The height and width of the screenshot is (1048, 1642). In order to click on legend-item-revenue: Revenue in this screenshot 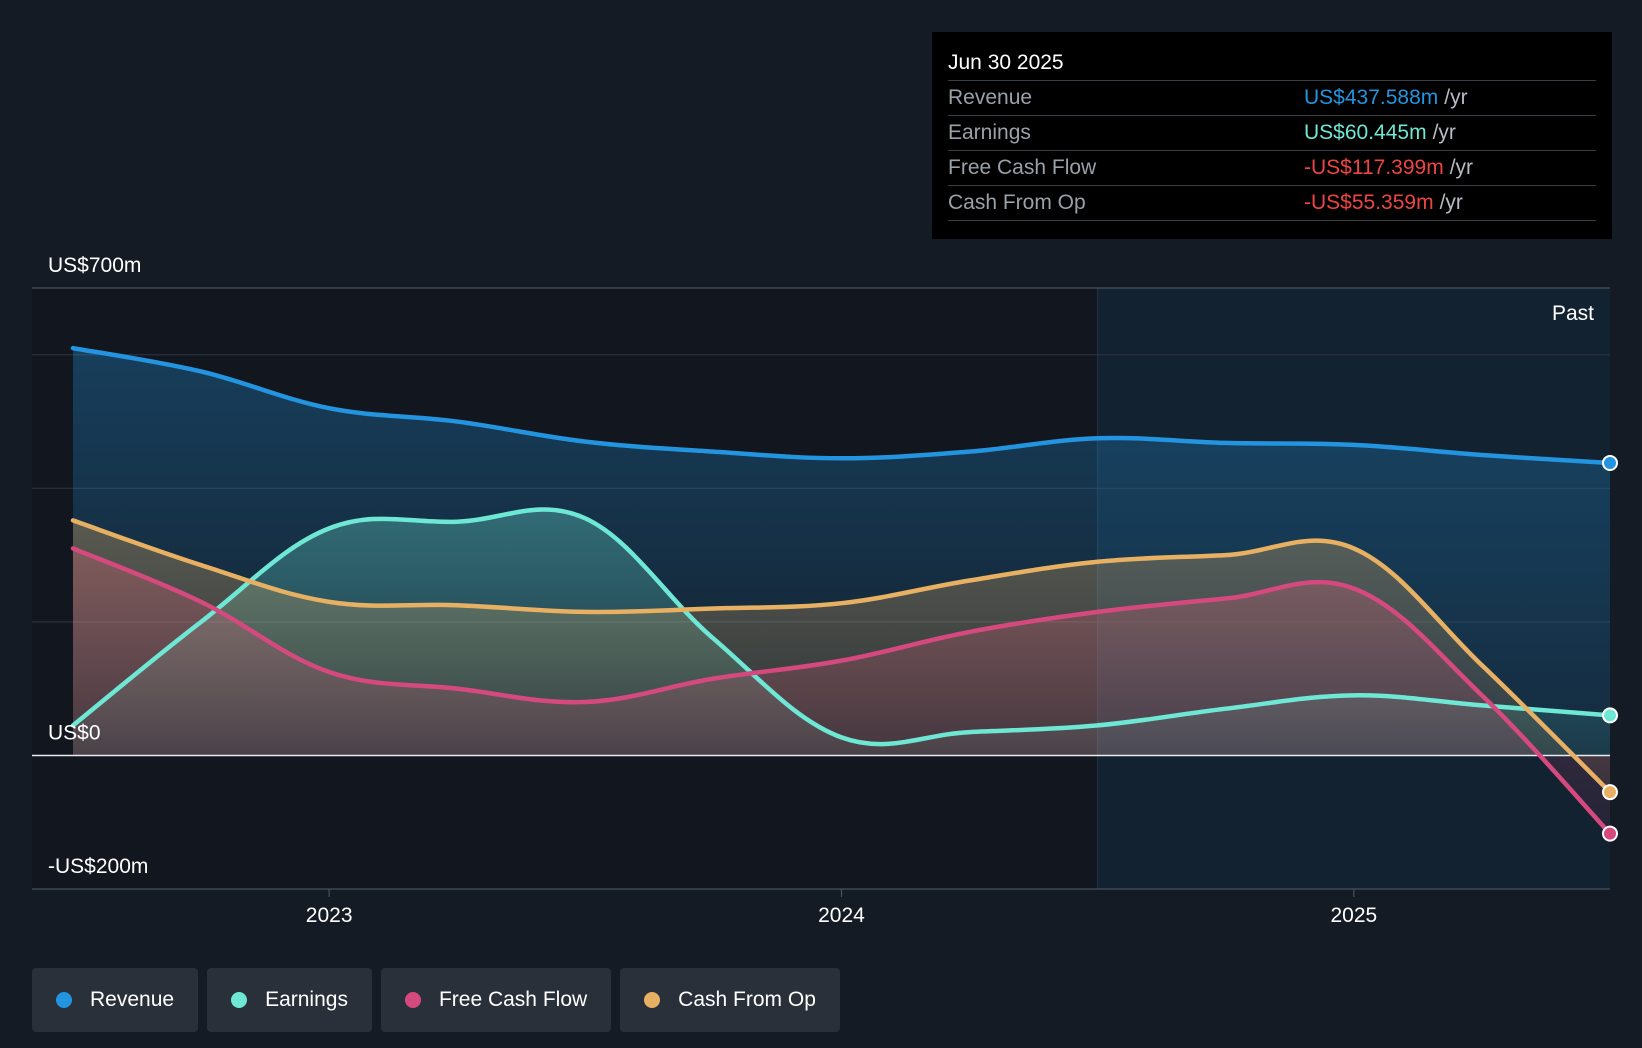, I will do `click(115, 1000)`.